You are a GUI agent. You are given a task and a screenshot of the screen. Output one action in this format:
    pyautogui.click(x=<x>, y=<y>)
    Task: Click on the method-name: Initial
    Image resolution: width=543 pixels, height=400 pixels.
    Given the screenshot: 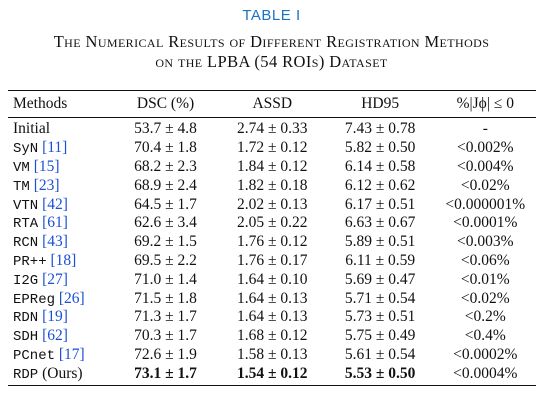 What is the action you would take?
    pyautogui.click(x=32, y=129)
    